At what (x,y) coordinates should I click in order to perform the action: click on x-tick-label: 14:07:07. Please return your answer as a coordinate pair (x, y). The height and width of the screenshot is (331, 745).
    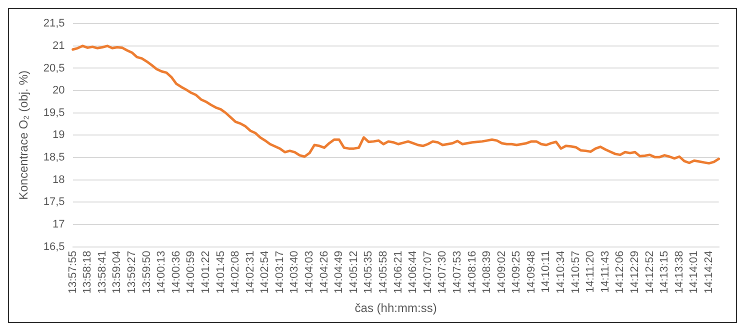
    Looking at the image, I should click on (428, 272).